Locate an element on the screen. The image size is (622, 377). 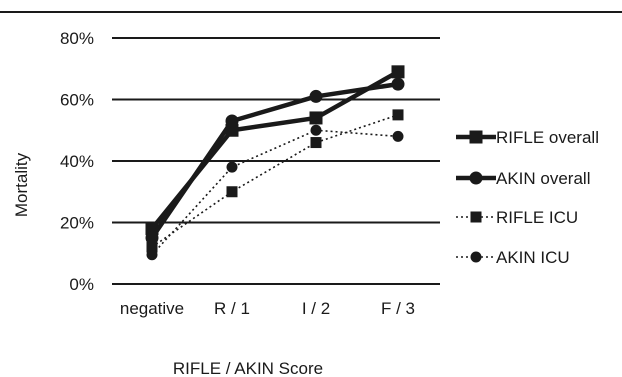
legend-item-rifle-icu: RIFLE ICU is located at coordinates (517, 217).